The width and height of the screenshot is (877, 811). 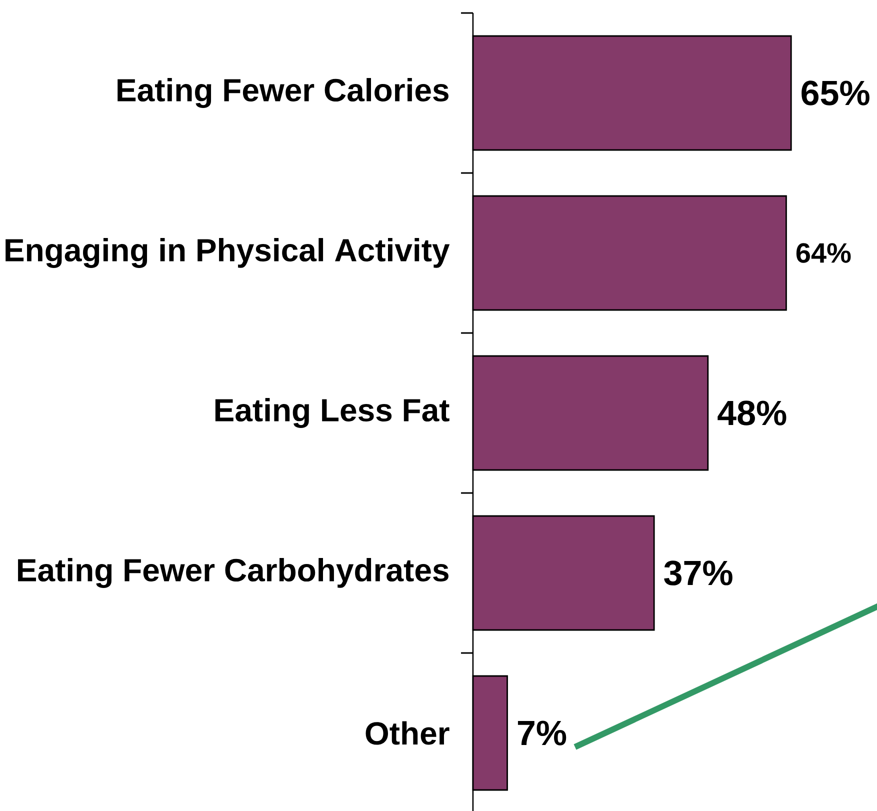 What do you see at coordinates (823, 253) in the screenshot?
I see `data-label: 64%` at bounding box center [823, 253].